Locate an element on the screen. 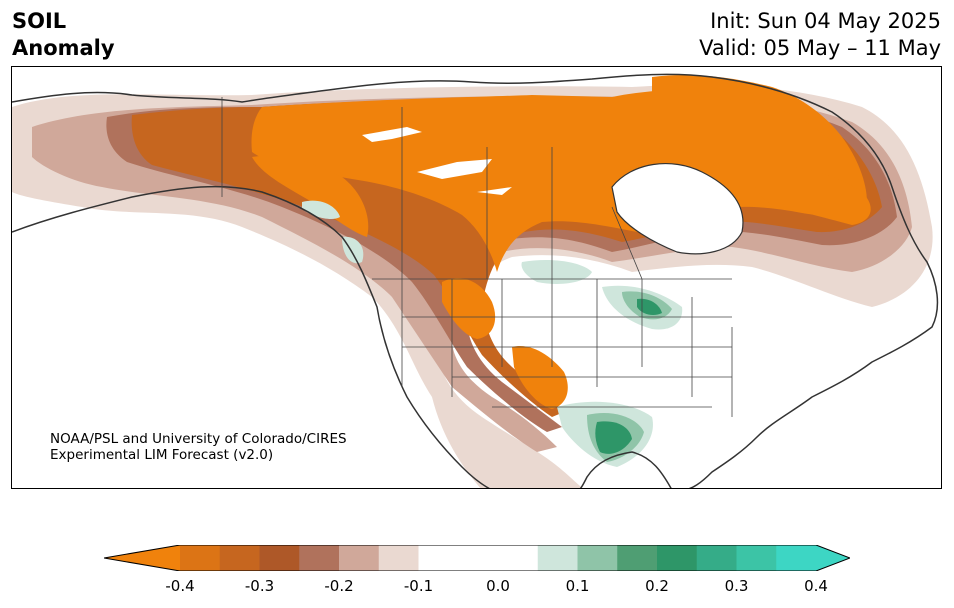 The width and height of the screenshot is (954, 608). wet-faint-north is located at coordinates (556, 272).